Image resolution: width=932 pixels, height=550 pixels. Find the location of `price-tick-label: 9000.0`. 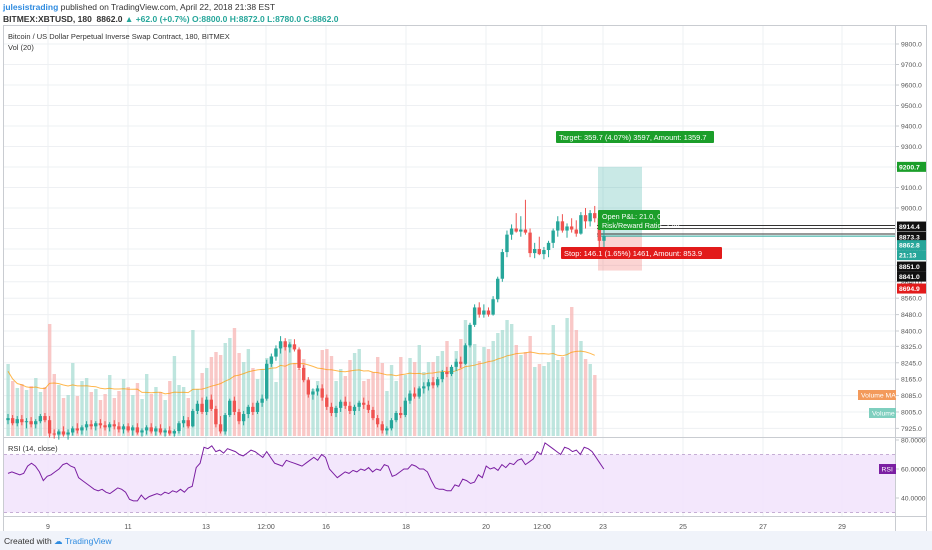

price-tick-label: 9000.0 is located at coordinates (911, 209).